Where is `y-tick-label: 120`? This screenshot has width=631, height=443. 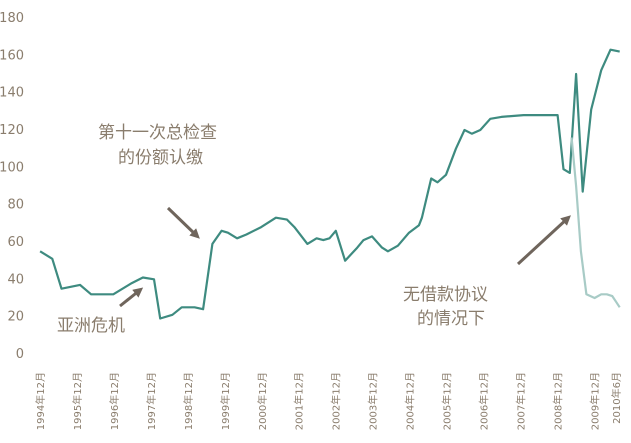
y-tick-label: 120 is located at coordinates (12, 130).